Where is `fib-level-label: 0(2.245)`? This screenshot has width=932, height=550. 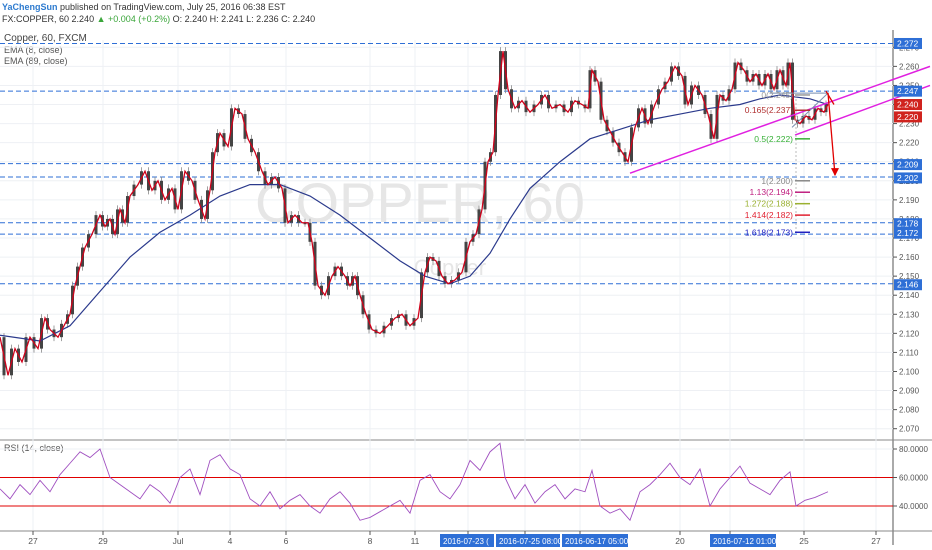
fib-level-label: 0(2.245) is located at coordinates (777, 95).